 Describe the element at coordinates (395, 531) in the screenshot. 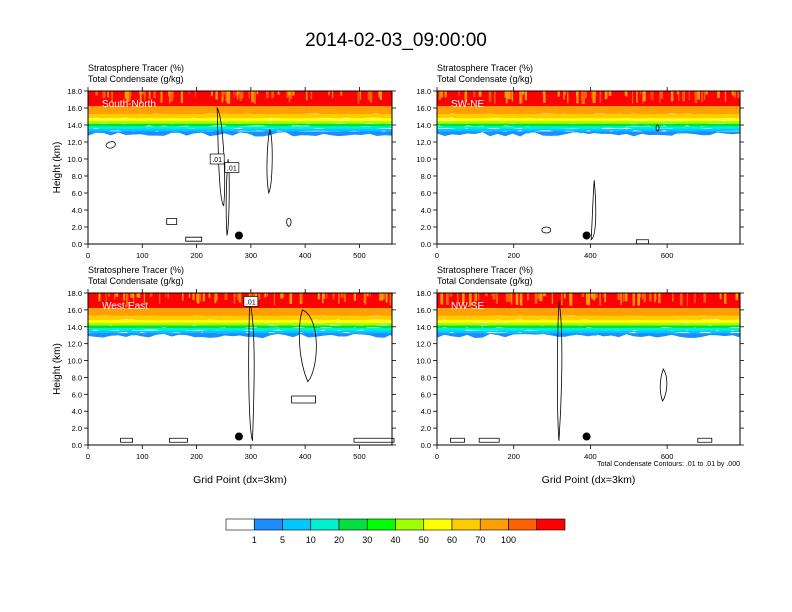

I see `colorbar: 1 5 10 20 30 40 50 60 70 100` at that location.